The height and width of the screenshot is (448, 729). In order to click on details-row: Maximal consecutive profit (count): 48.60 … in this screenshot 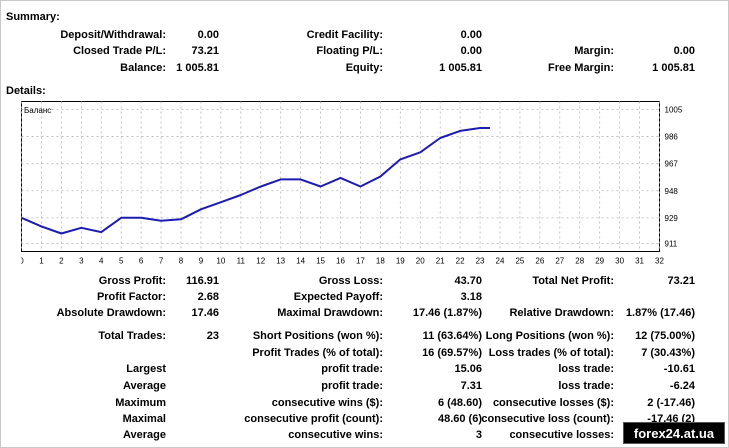, I will do `click(365, 420)`.